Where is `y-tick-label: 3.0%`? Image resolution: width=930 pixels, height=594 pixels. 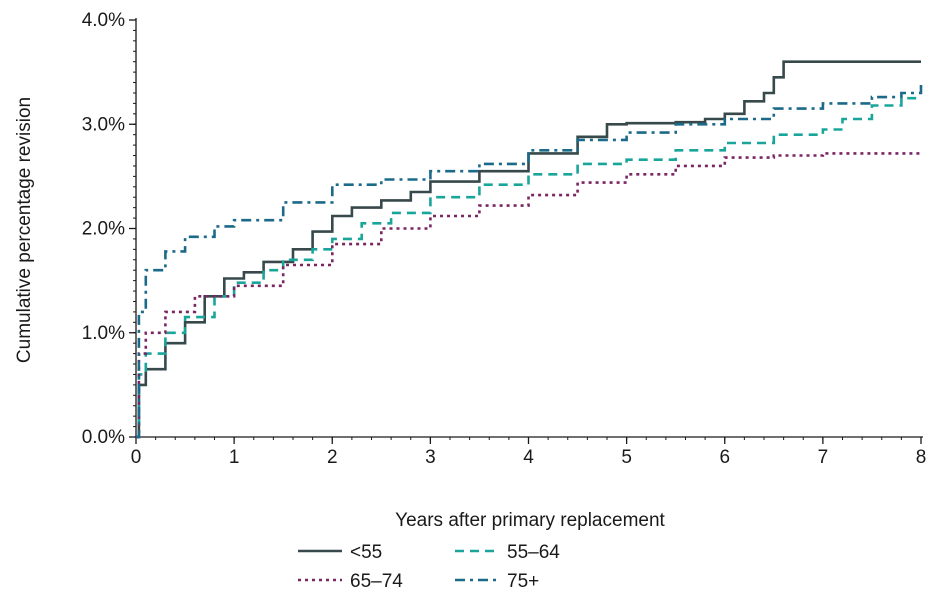
y-tick-label: 3.0% is located at coordinates (103, 124).